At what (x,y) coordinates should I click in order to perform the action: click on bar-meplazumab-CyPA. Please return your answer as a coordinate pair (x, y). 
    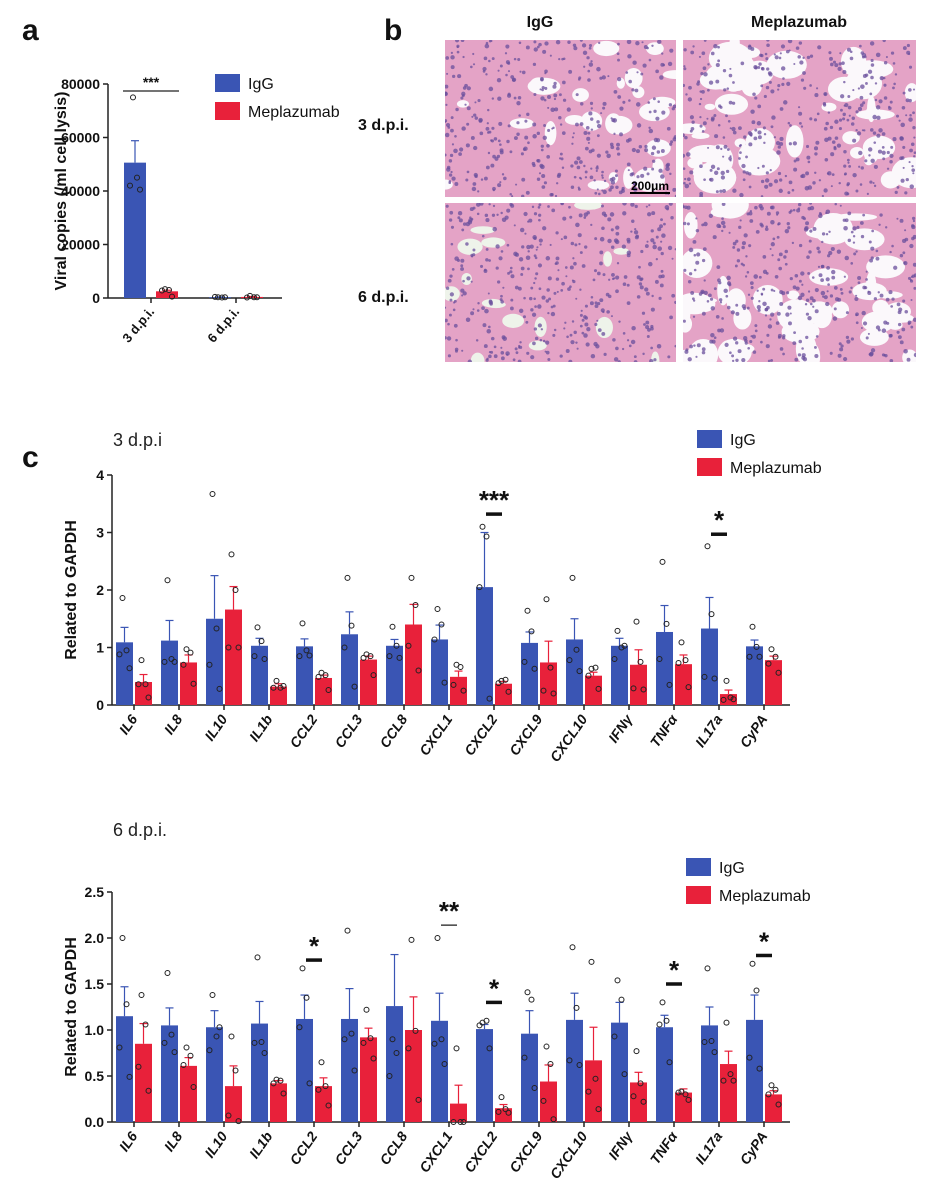
    Looking at the image, I should click on (773, 1108).